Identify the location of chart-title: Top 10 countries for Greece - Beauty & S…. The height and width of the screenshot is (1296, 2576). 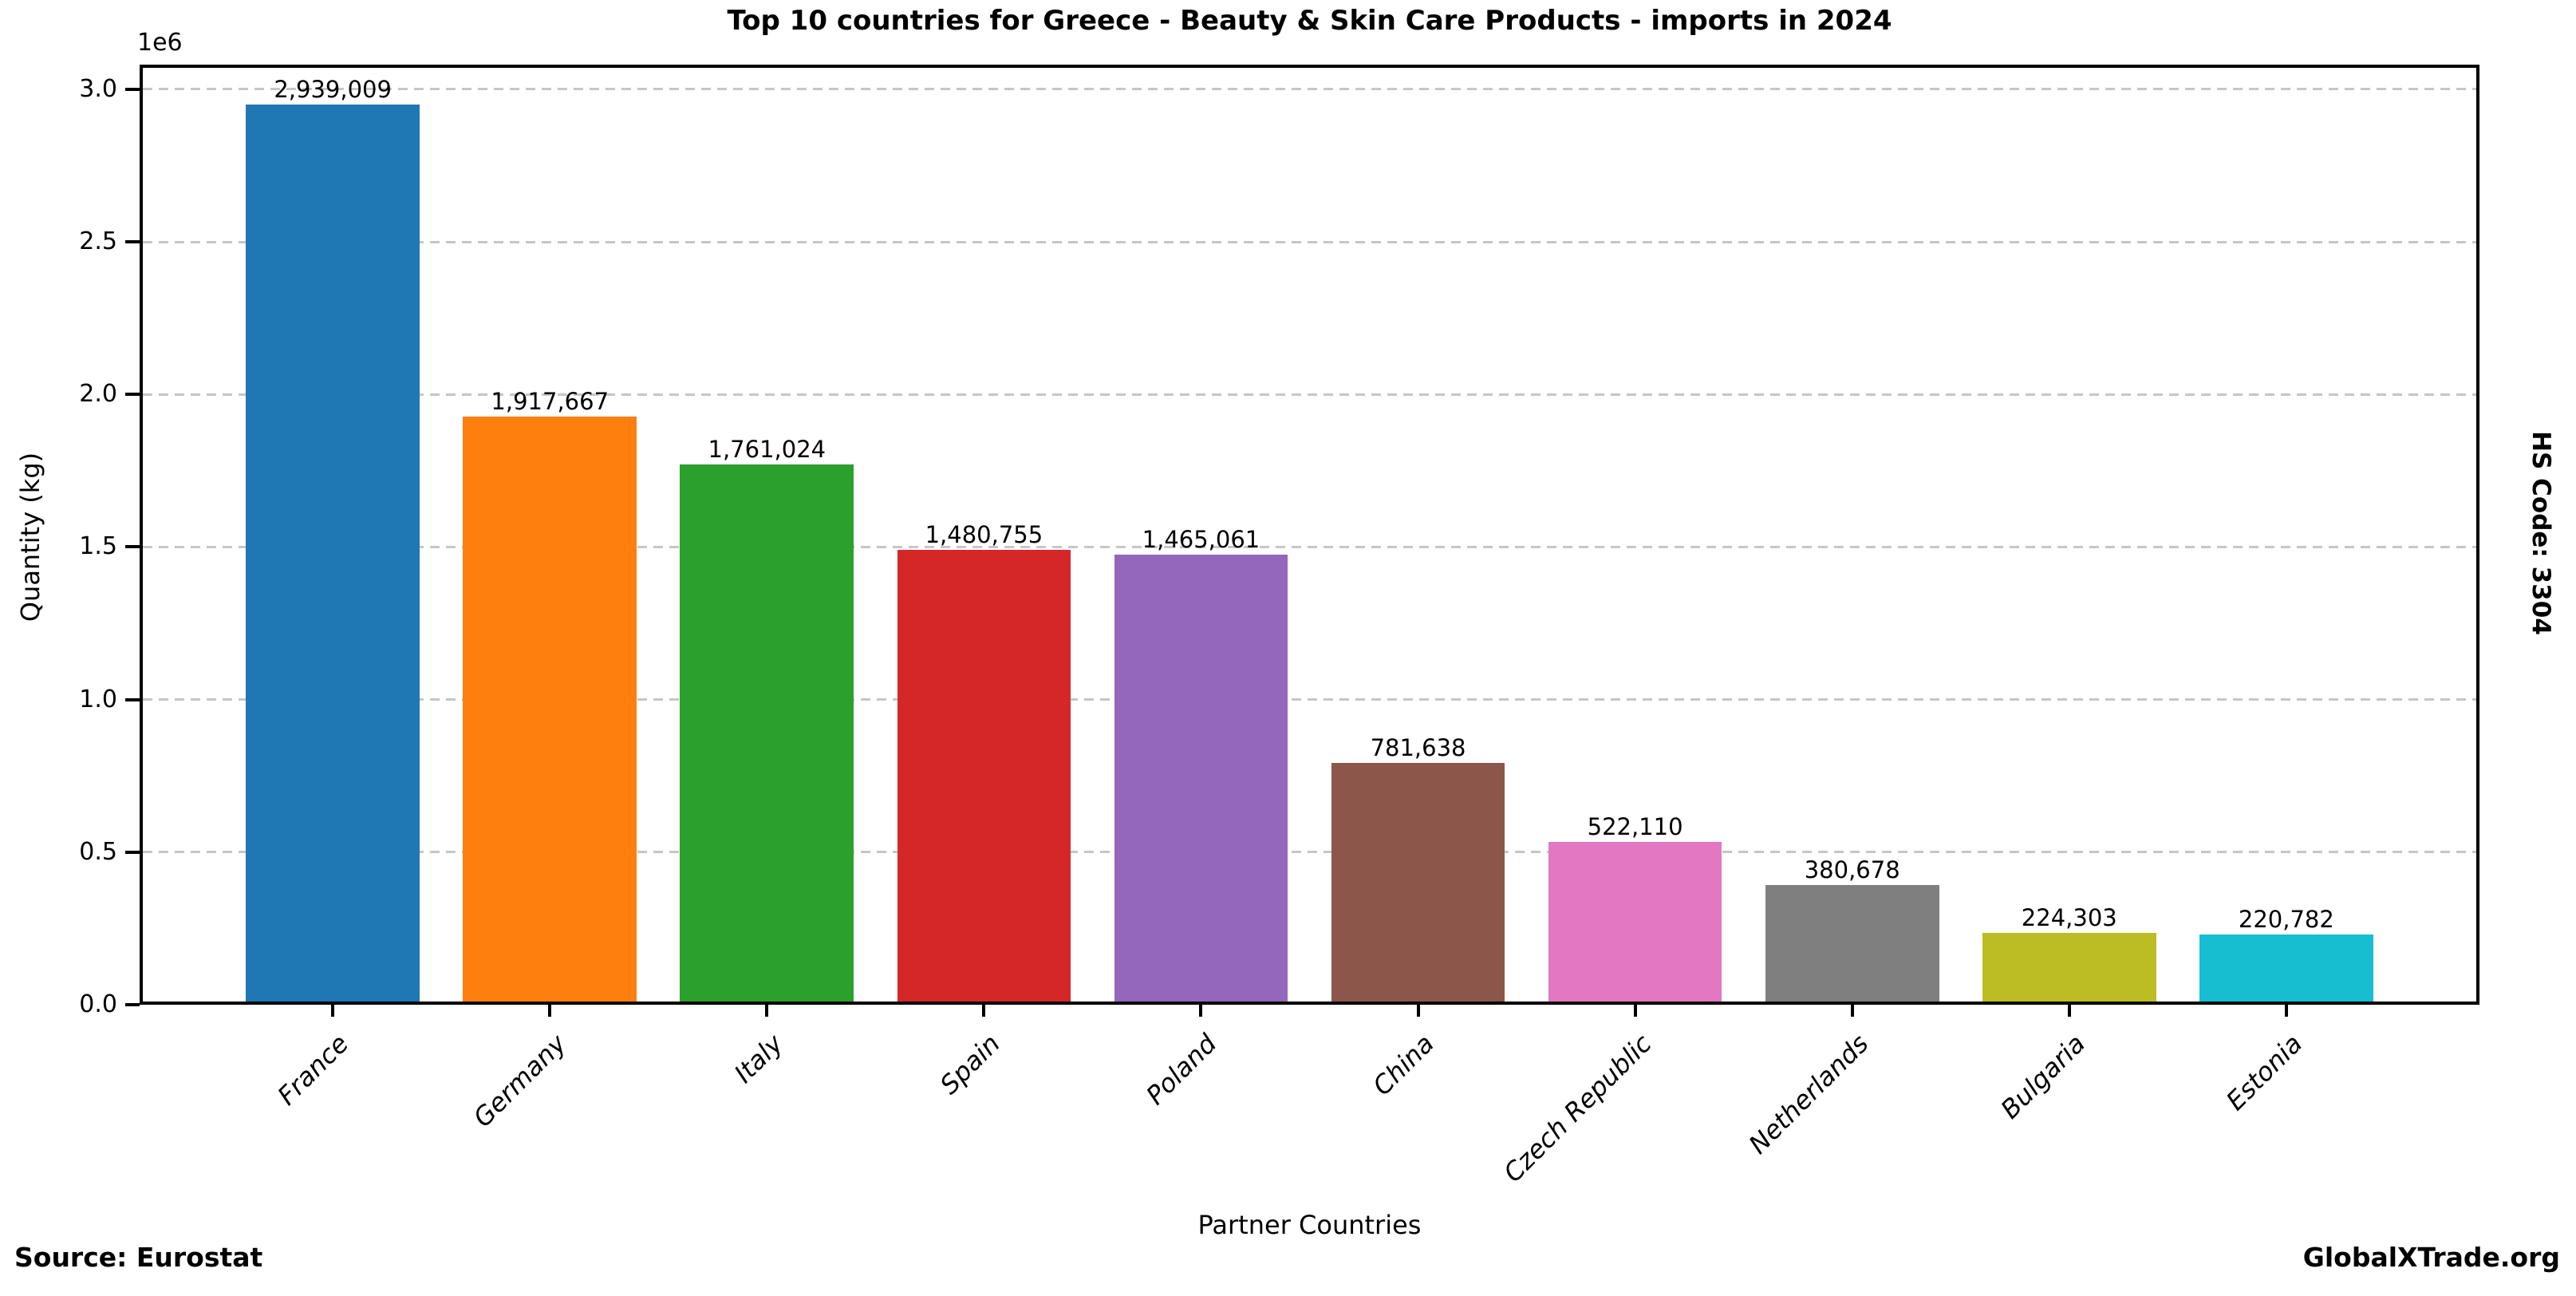
(1310, 21).